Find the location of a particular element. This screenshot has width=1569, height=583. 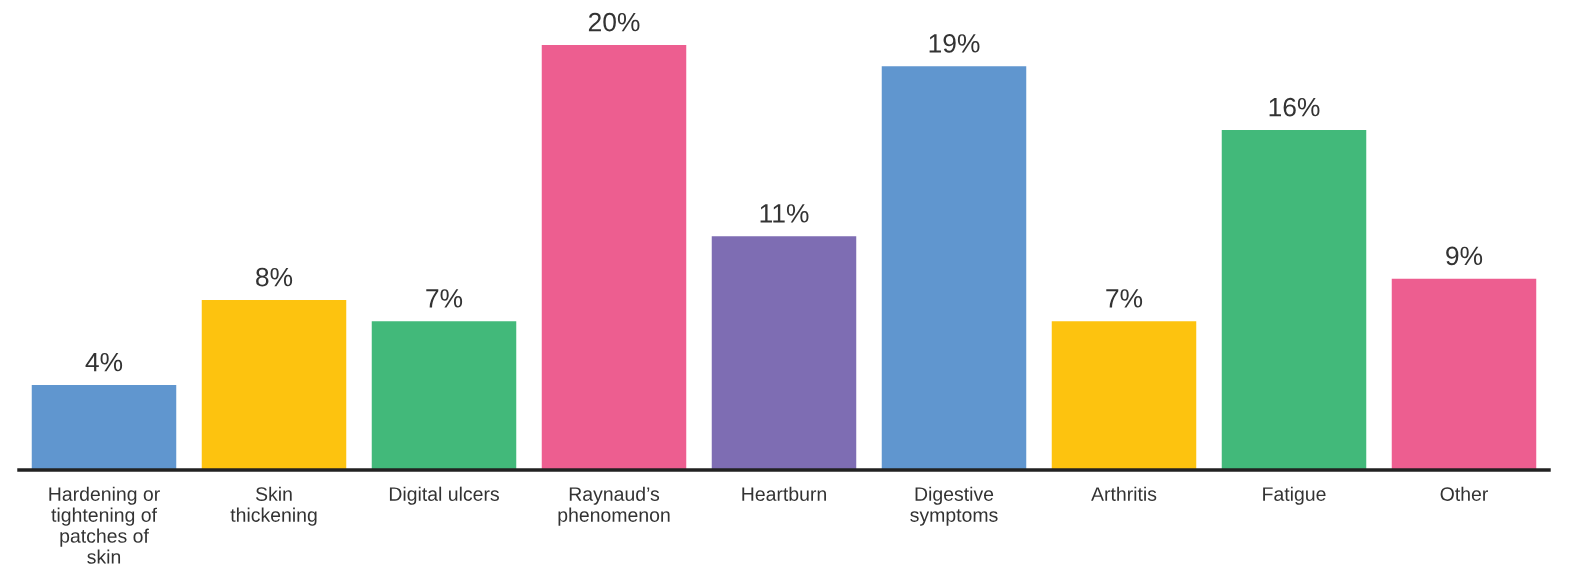

x-tick-label: Other is located at coordinates (1464, 493).